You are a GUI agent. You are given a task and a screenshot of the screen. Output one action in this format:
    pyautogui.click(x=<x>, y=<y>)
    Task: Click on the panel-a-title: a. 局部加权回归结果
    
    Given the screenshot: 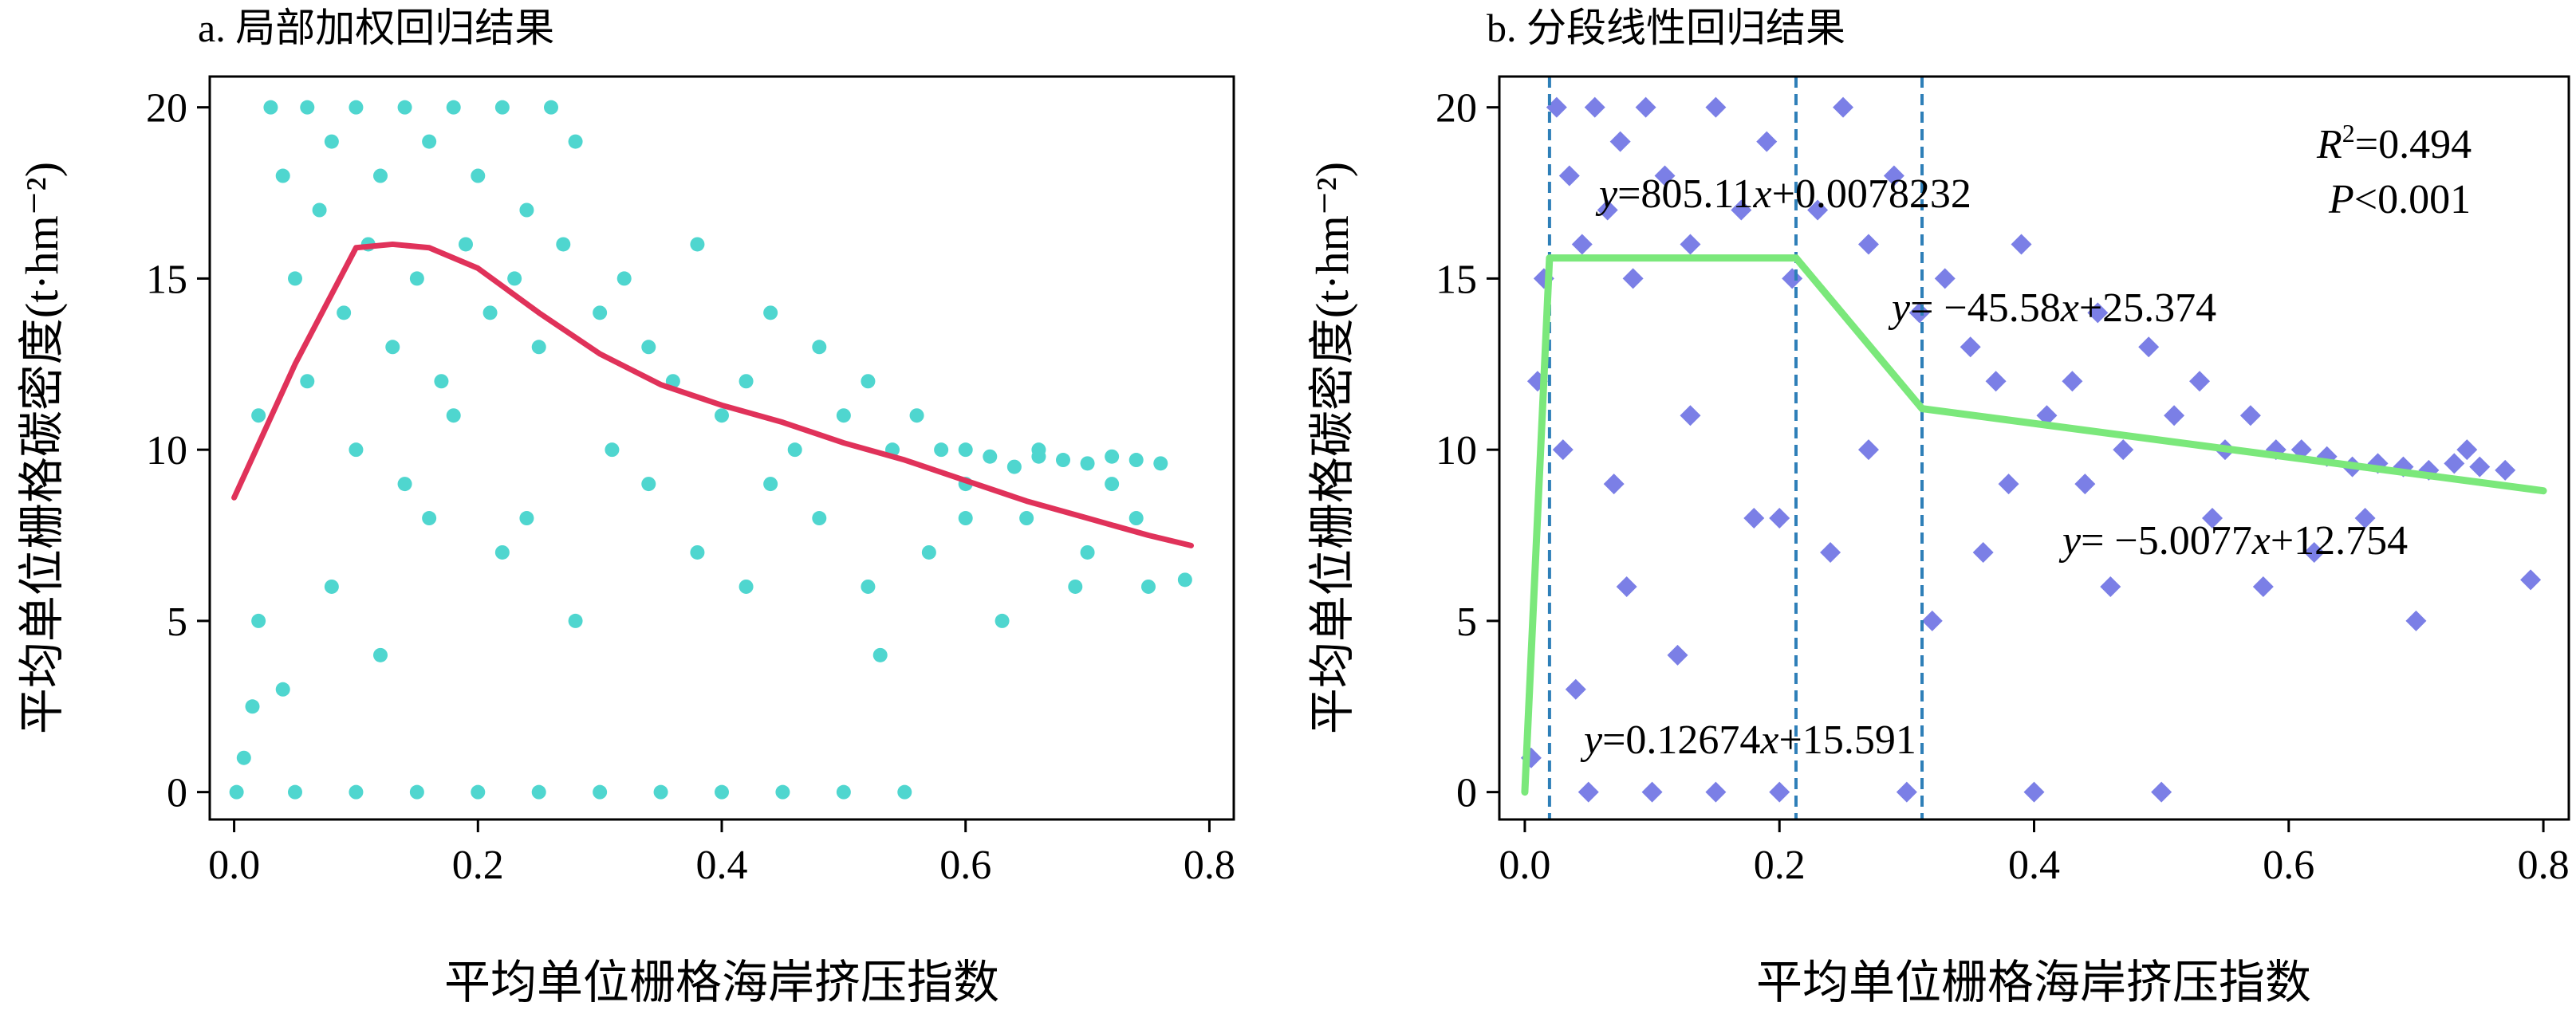 What is the action you would take?
    pyautogui.click(x=376, y=28)
    